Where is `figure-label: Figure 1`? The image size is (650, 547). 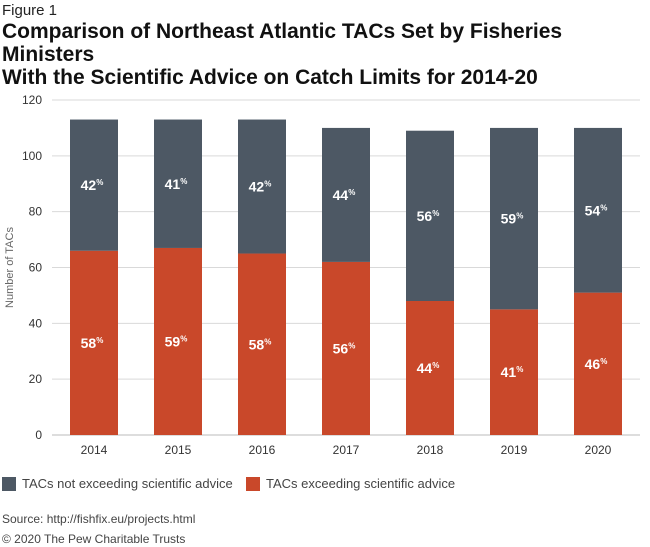
figure-label: Figure 1 is located at coordinates (30, 10).